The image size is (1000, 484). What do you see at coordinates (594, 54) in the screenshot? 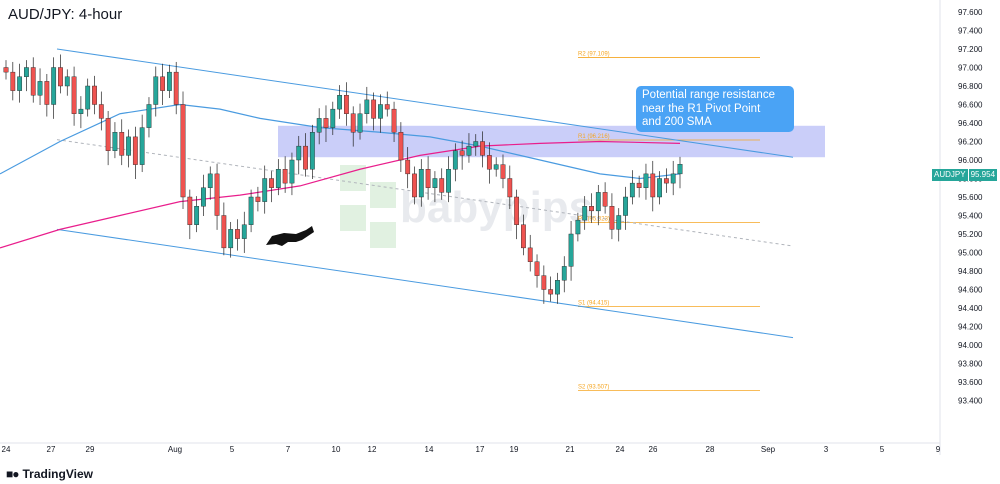
I see `pivot-label-0: R2 (97.109)` at bounding box center [594, 54].